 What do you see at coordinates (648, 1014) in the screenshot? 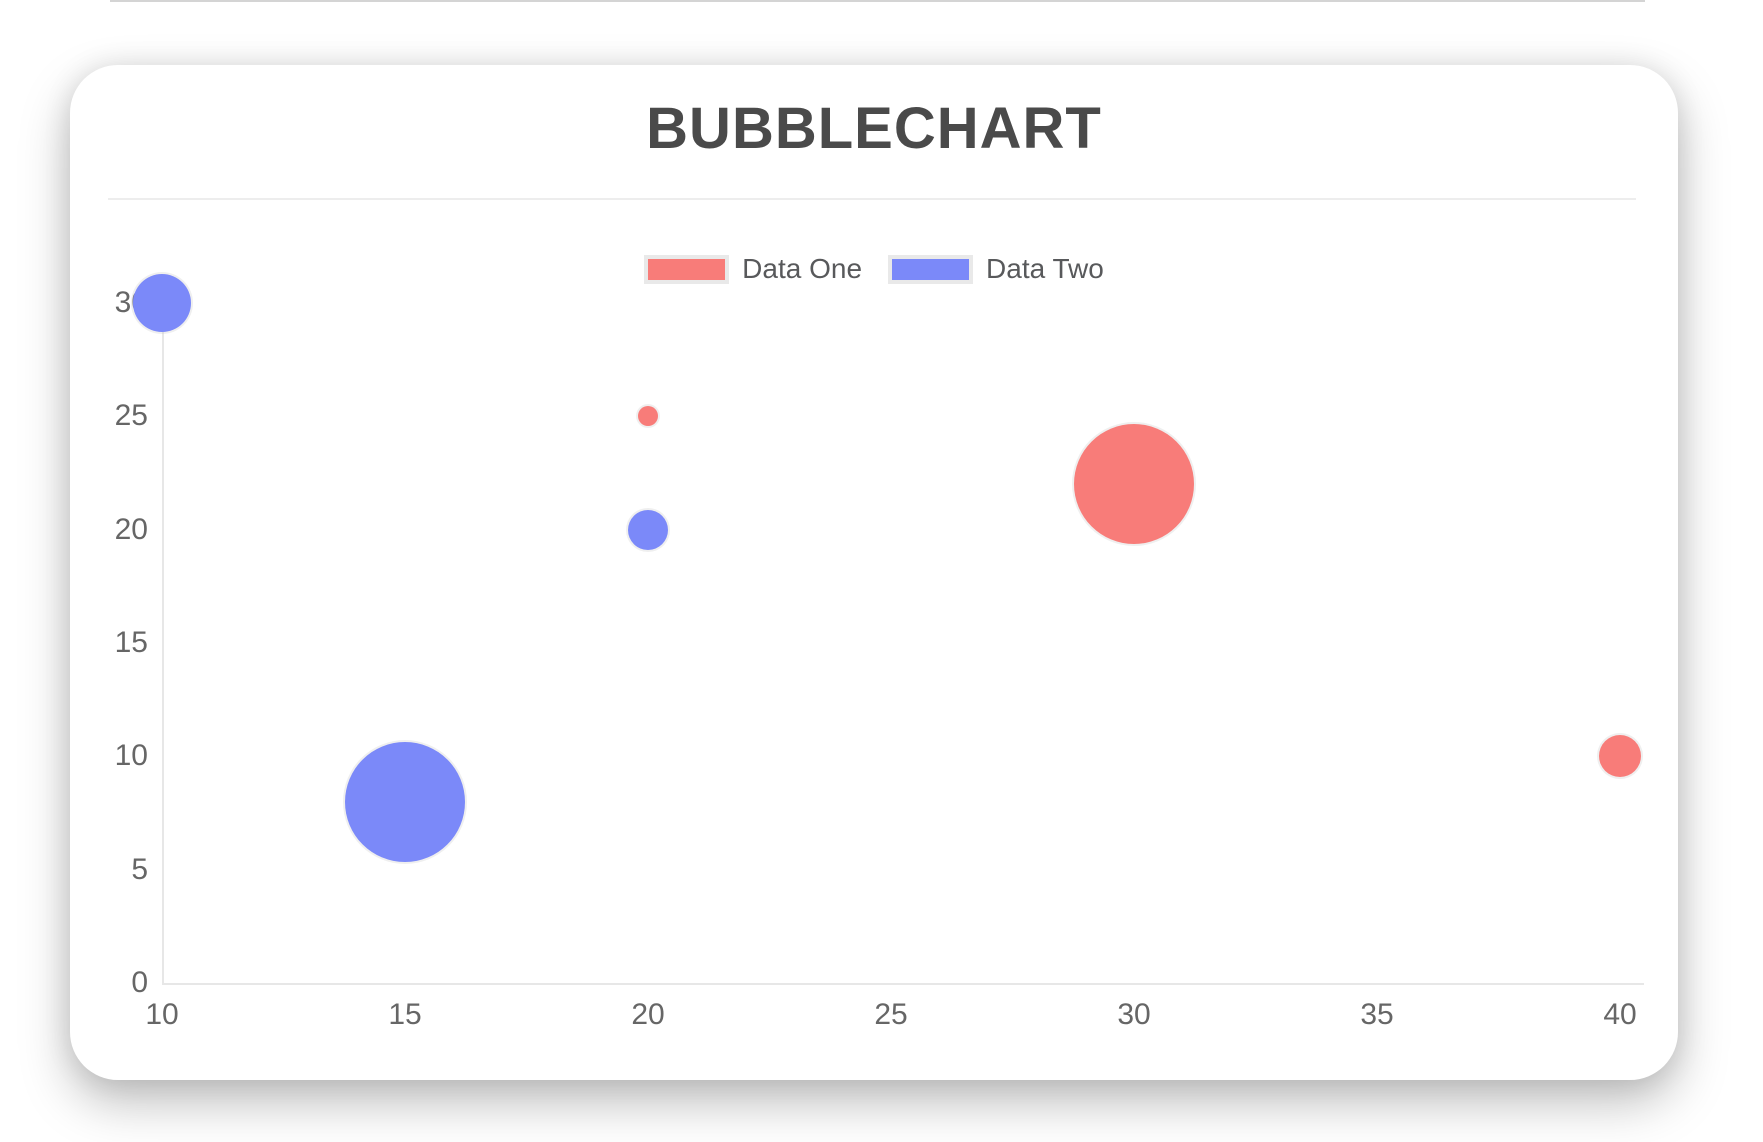
I see `x-axis-tick-label: 20` at bounding box center [648, 1014].